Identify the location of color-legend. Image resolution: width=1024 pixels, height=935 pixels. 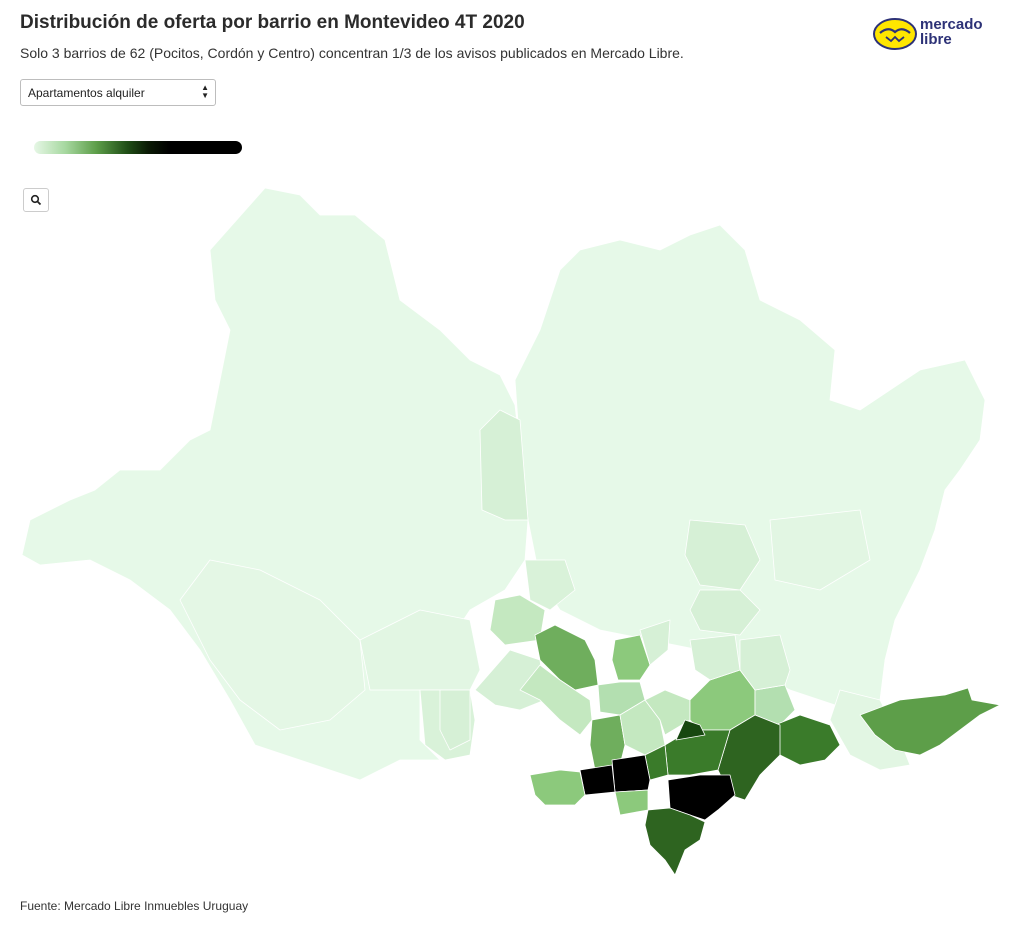
(138, 147).